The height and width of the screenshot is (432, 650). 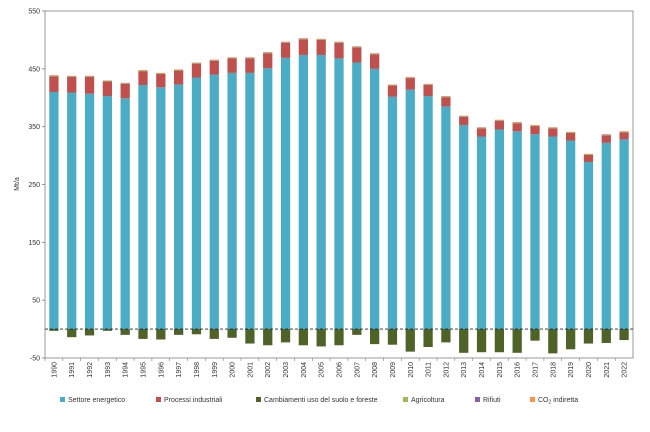 I want to click on x-tick-label: 2018, so click(x=553, y=370).